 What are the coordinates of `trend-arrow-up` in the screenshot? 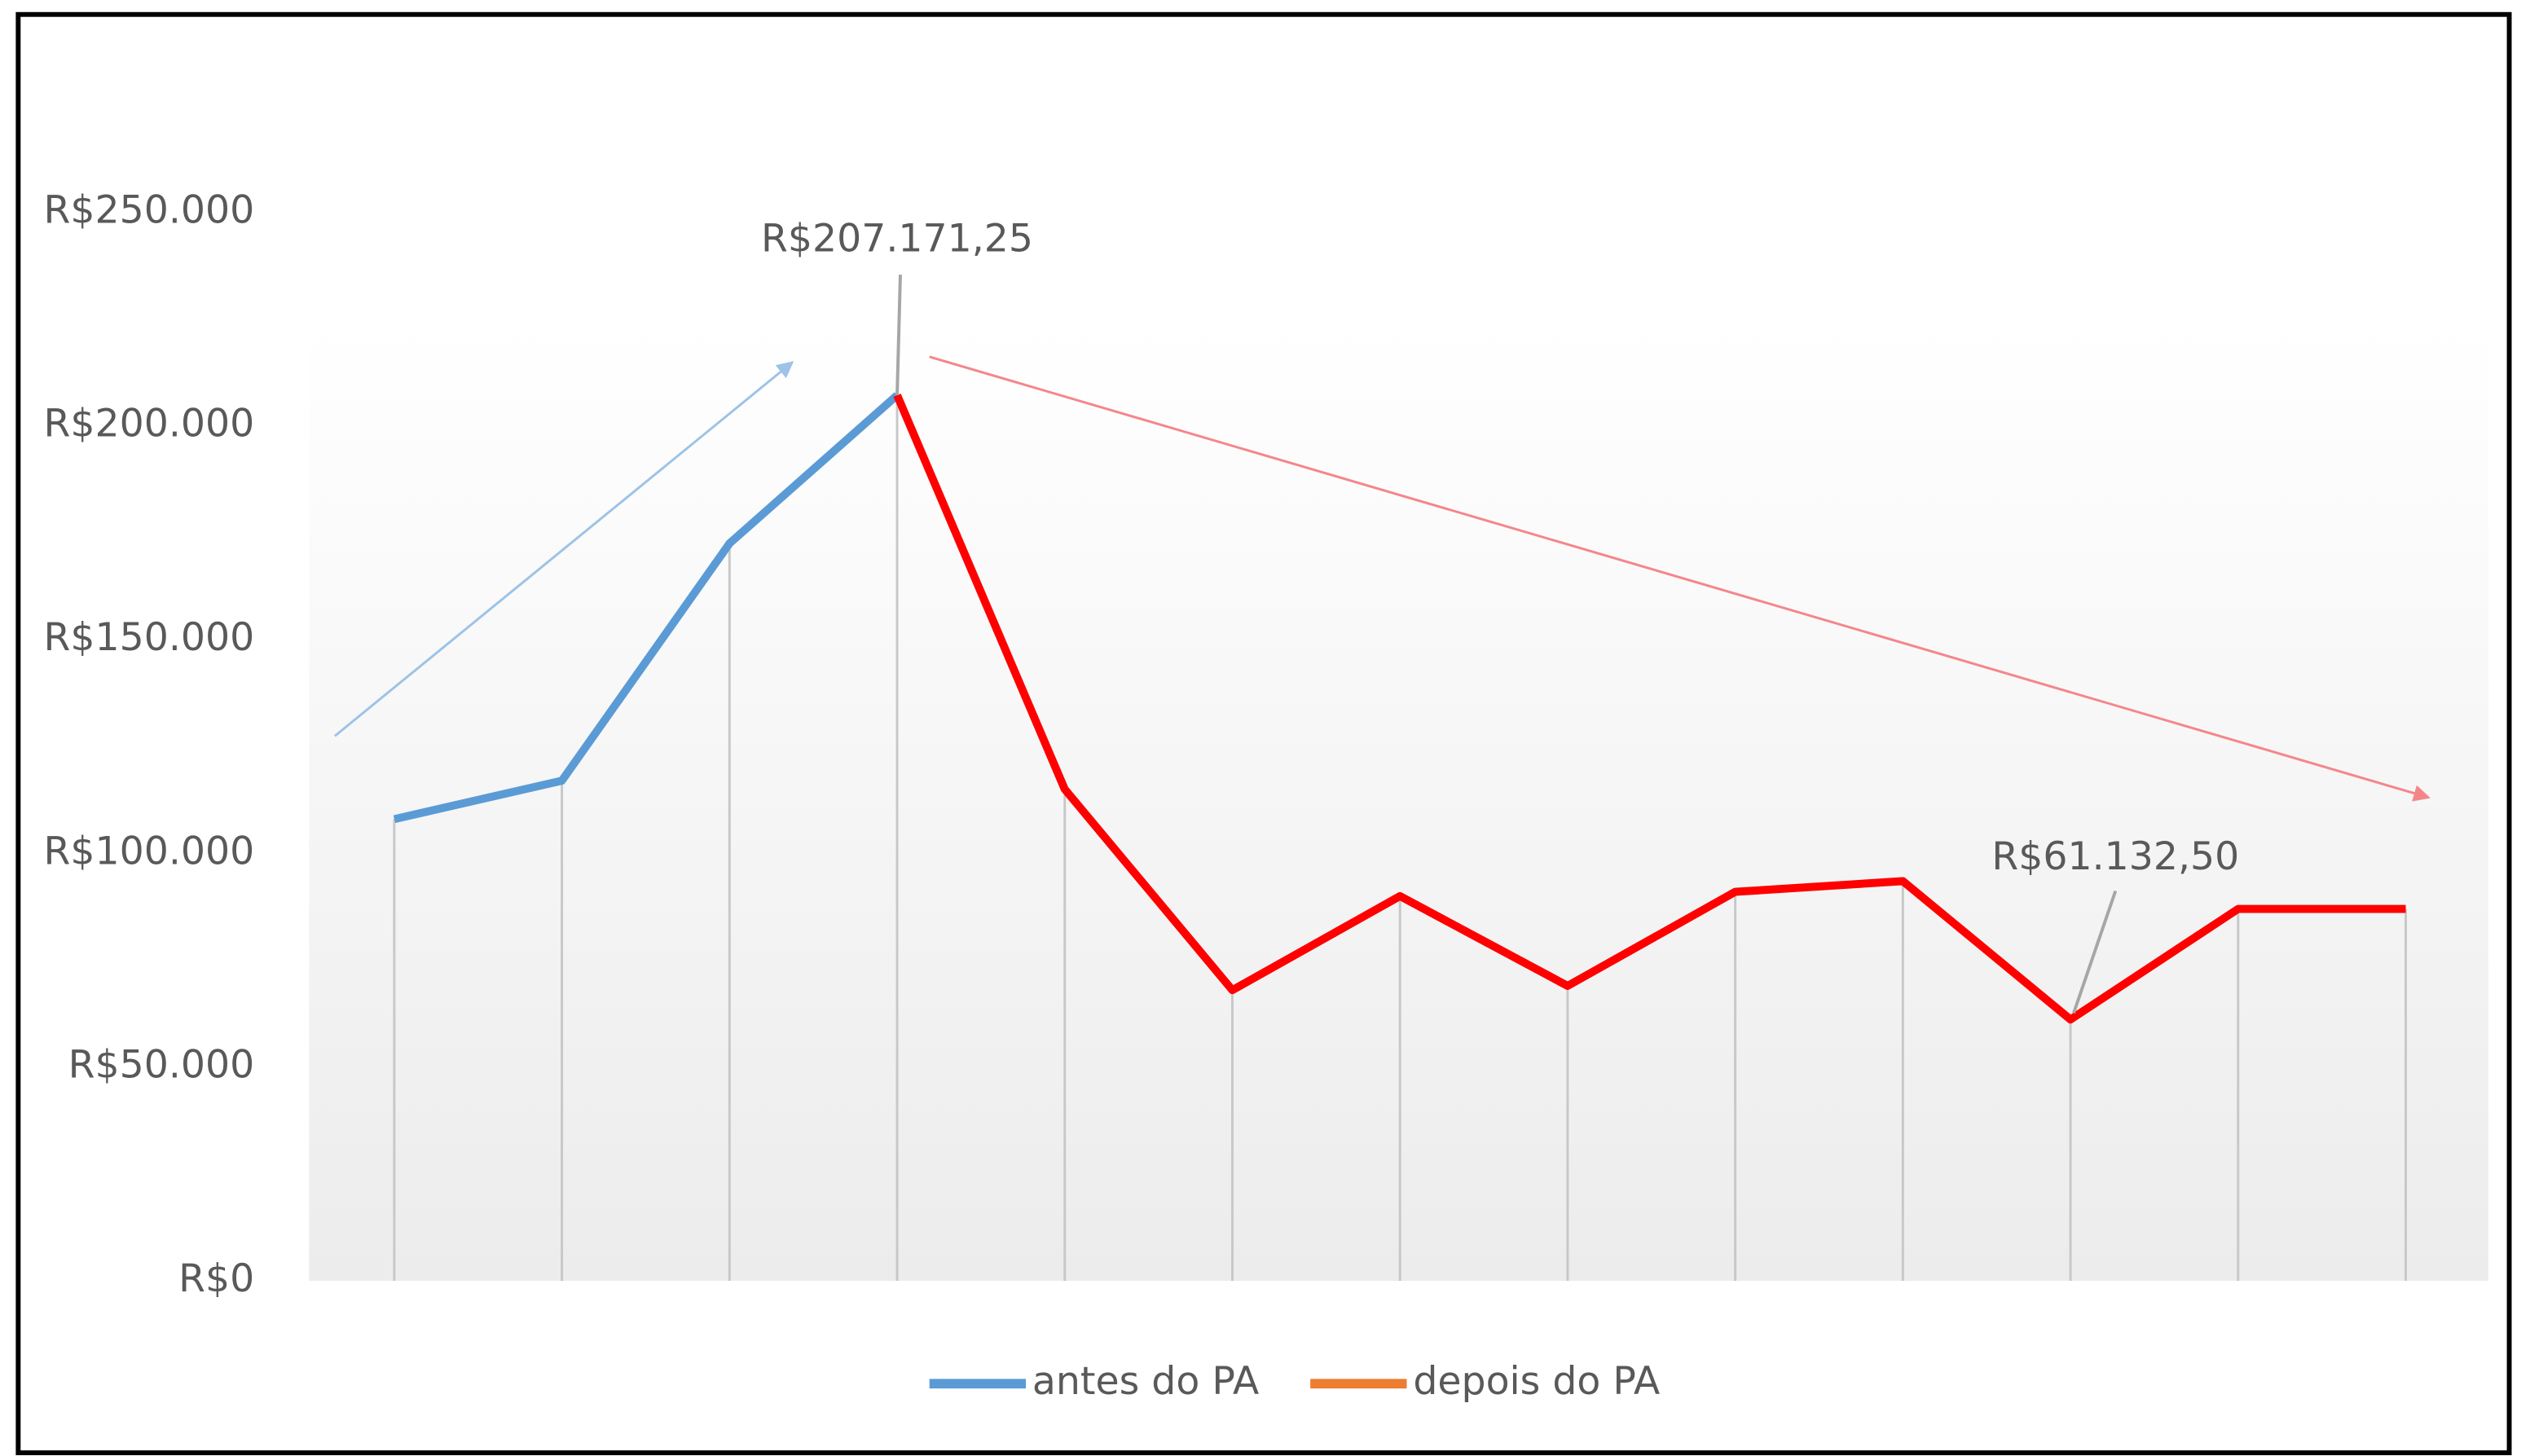 It's located at (563, 549).